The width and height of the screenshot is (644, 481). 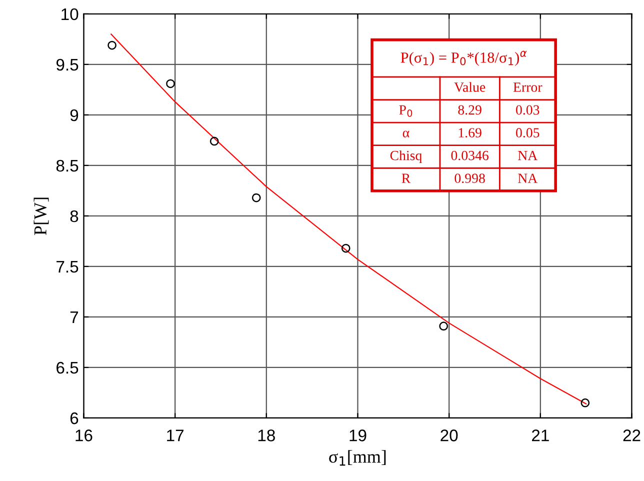 I want to click on y-tick-label: 6.5, so click(x=67, y=368).